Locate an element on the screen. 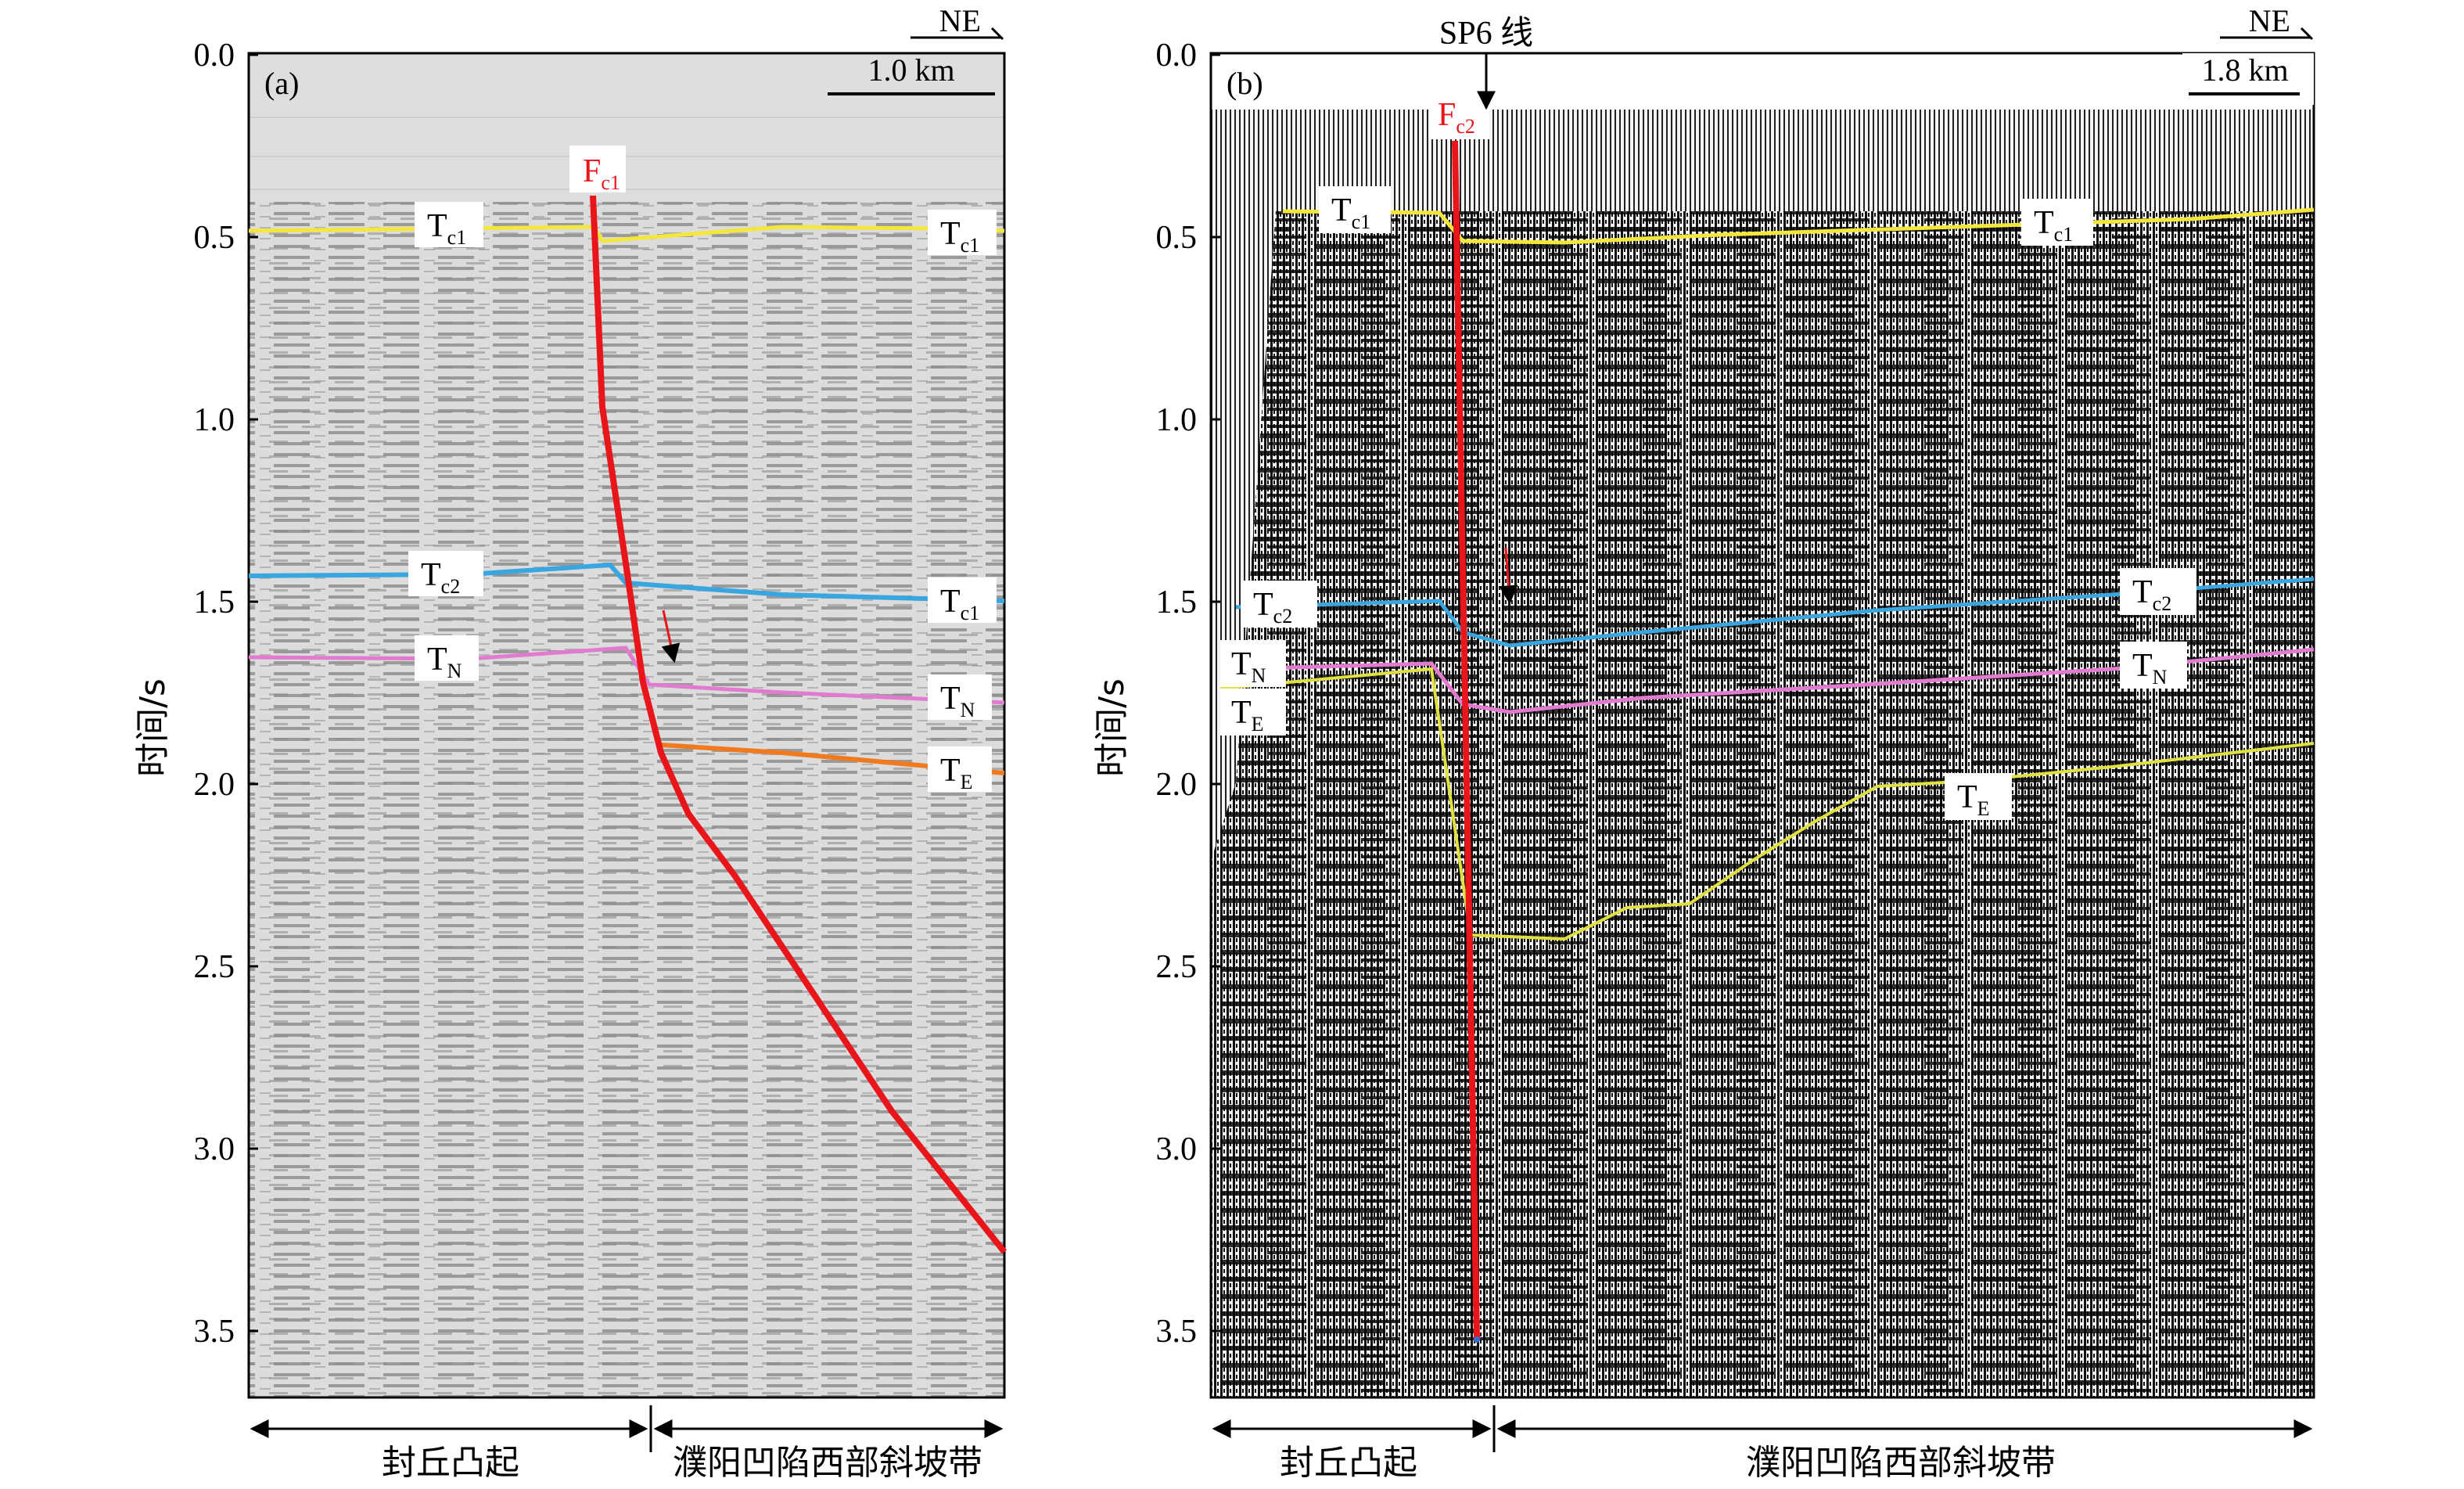 The height and width of the screenshot is (1489, 2464). horizon-label-b-1: Tc1 is located at coordinates (1355, 210).